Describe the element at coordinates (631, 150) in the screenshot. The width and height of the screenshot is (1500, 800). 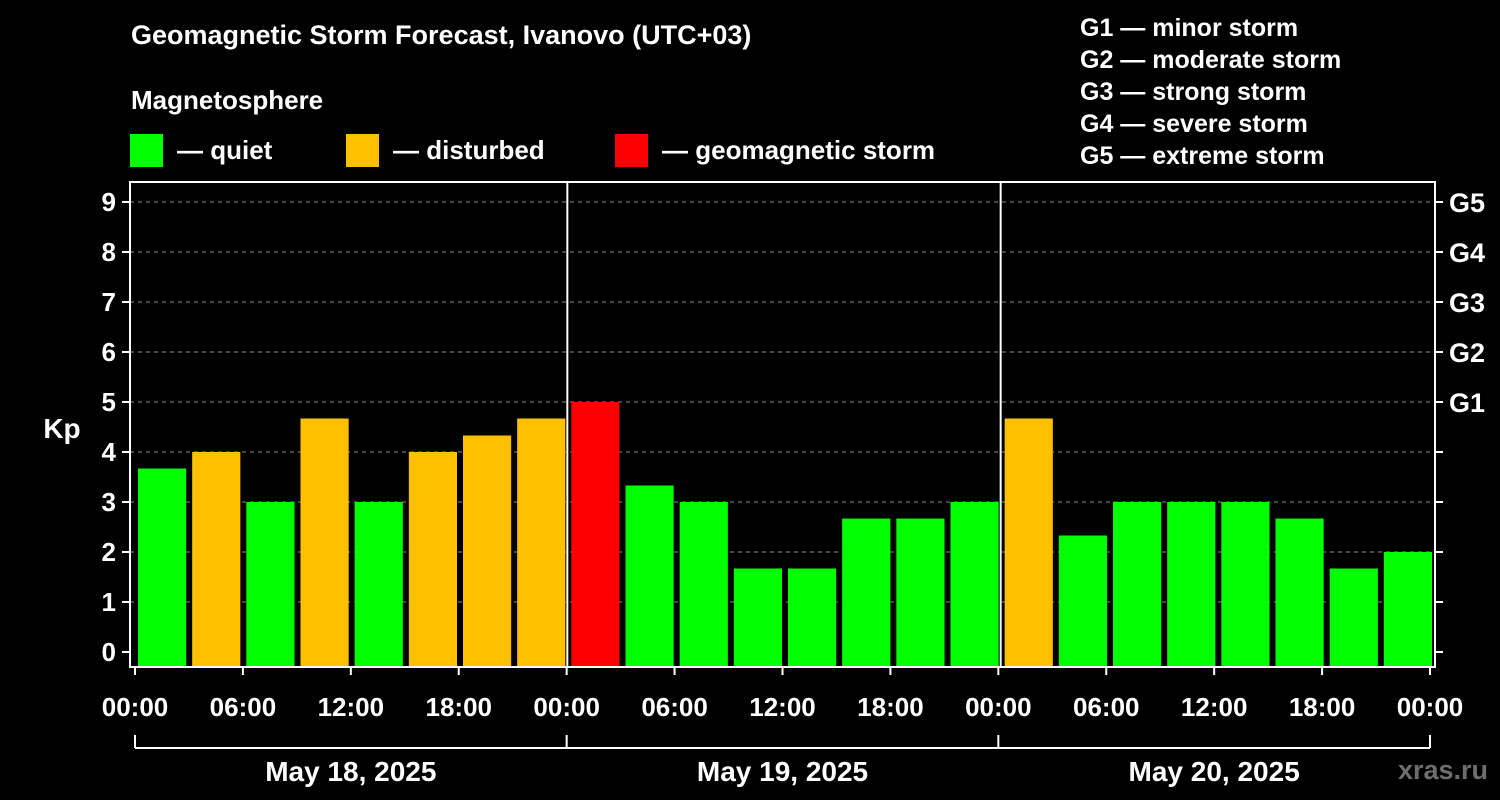
I see `legend-storm-swatch` at that location.